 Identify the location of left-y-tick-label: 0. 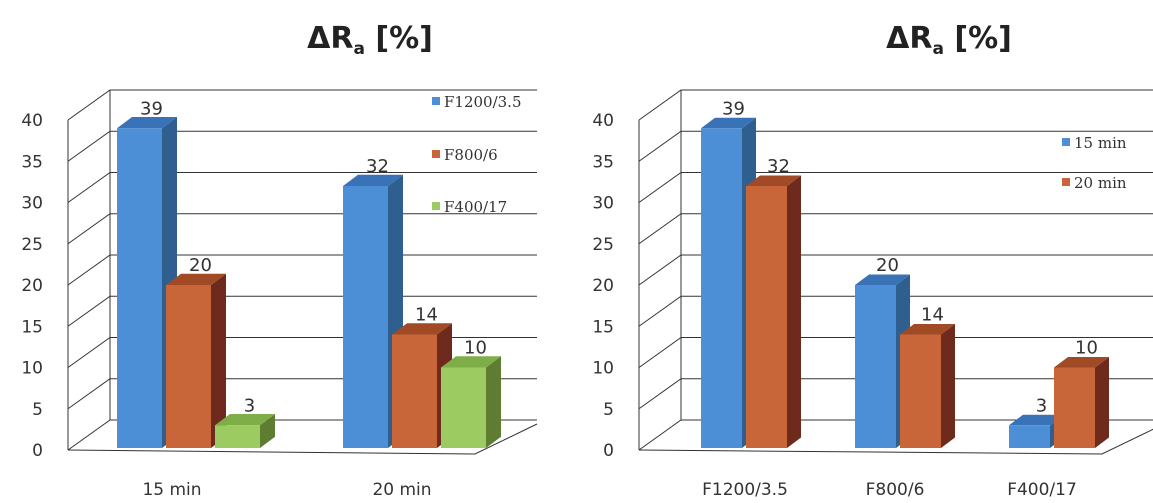
(37, 451).